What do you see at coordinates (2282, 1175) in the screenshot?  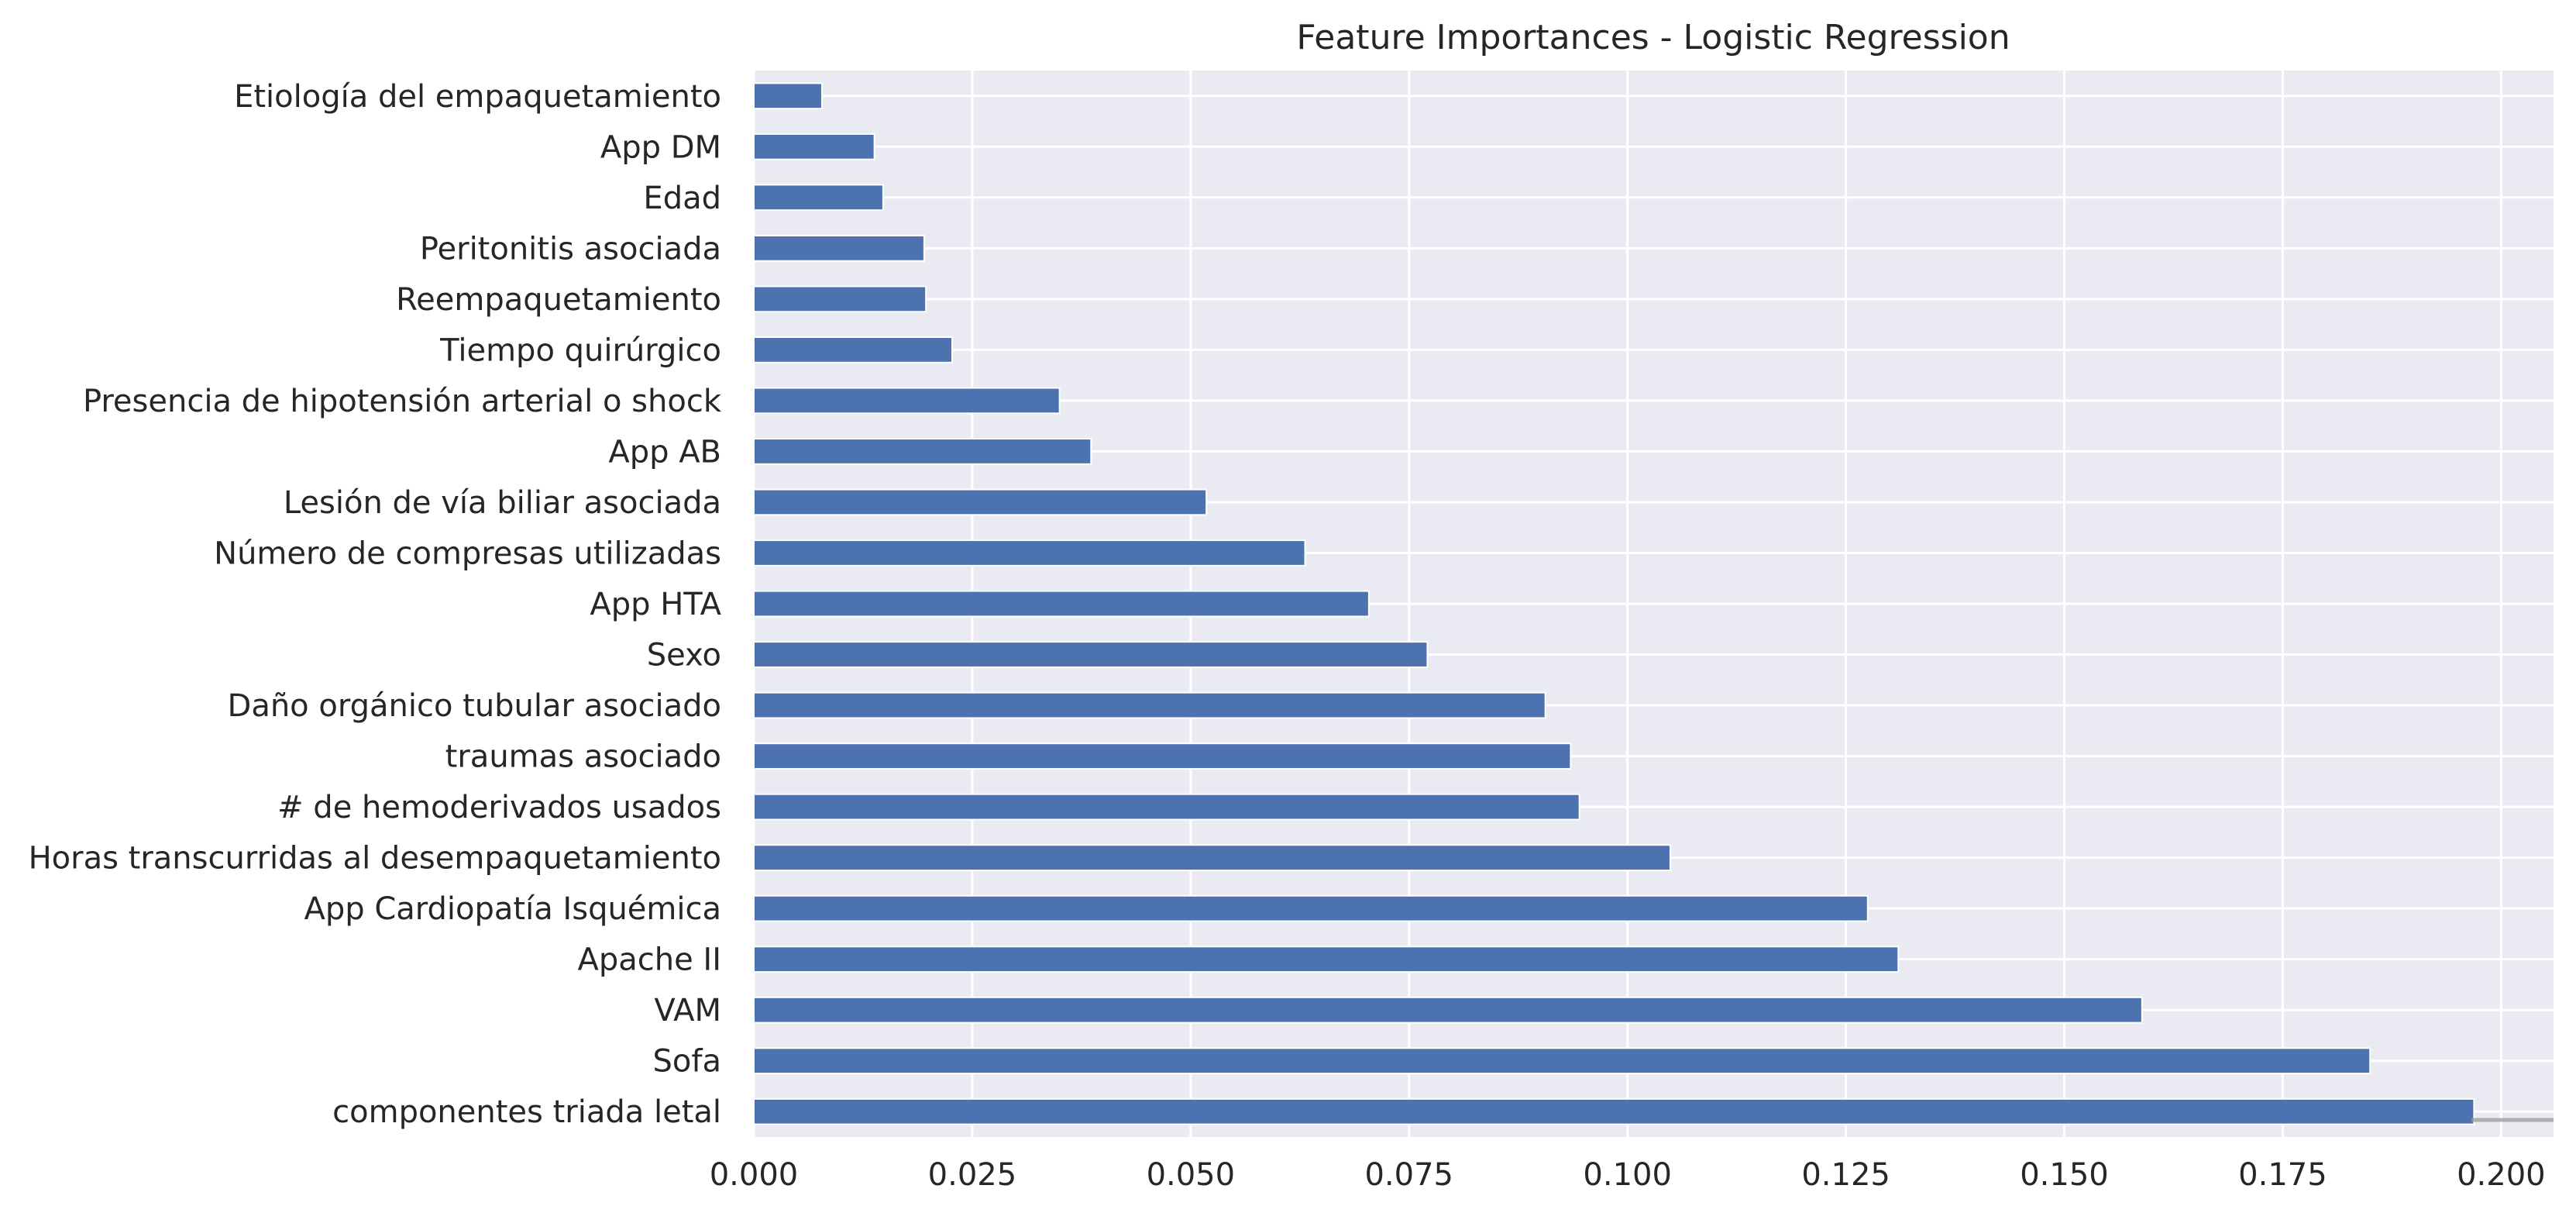 I see `x-tick-label: 0.175` at bounding box center [2282, 1175].